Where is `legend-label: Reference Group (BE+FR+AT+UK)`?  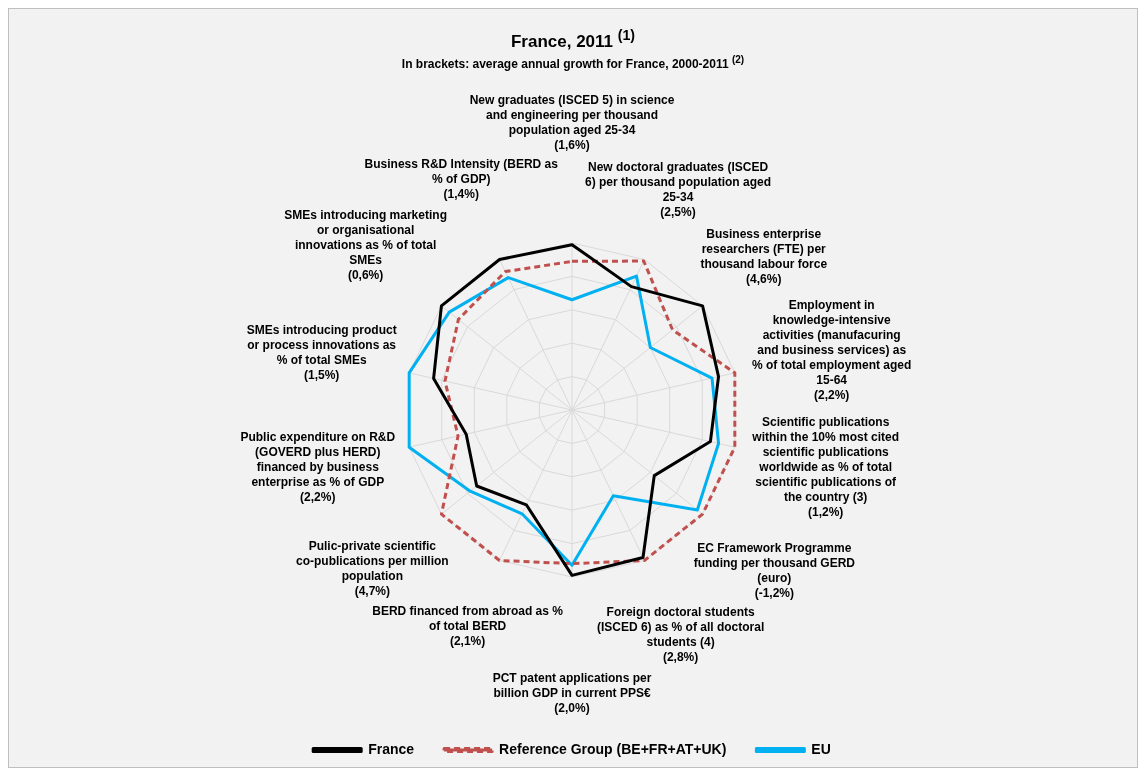 legend-label: Reference Group (BE+FR+AT+UK) is located at coordinates (613, 748).